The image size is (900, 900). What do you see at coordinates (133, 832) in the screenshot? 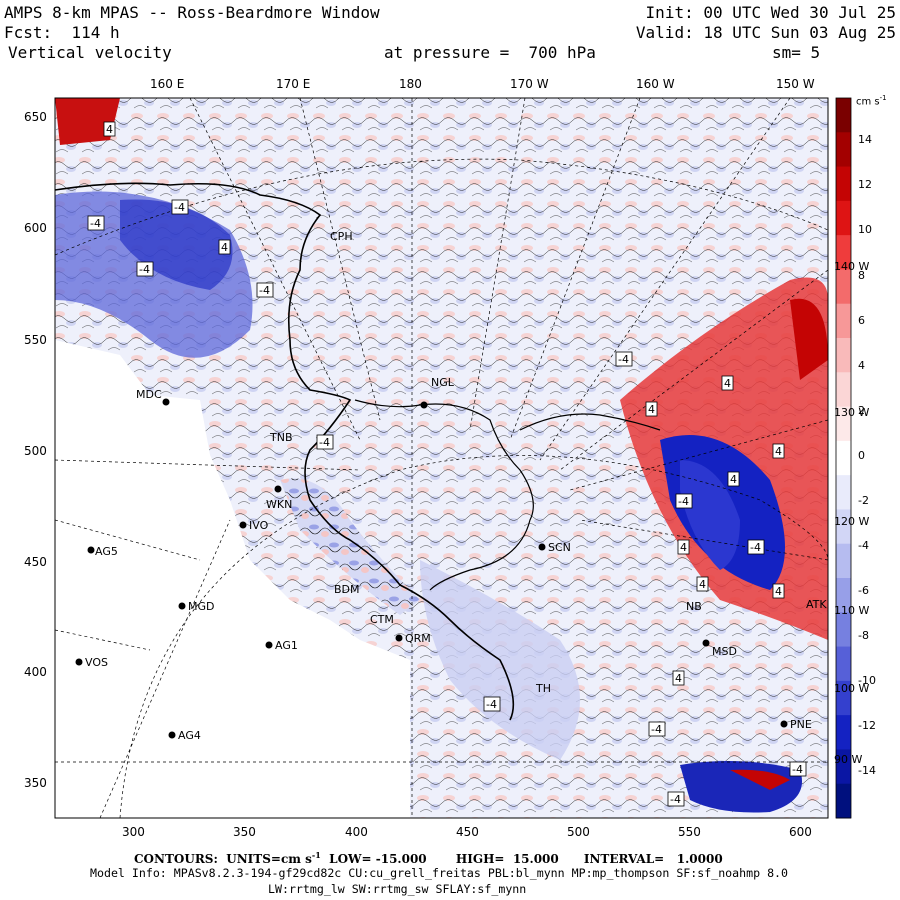
I see `bottom-tick-300: 300` at bounding box center [133, 832].